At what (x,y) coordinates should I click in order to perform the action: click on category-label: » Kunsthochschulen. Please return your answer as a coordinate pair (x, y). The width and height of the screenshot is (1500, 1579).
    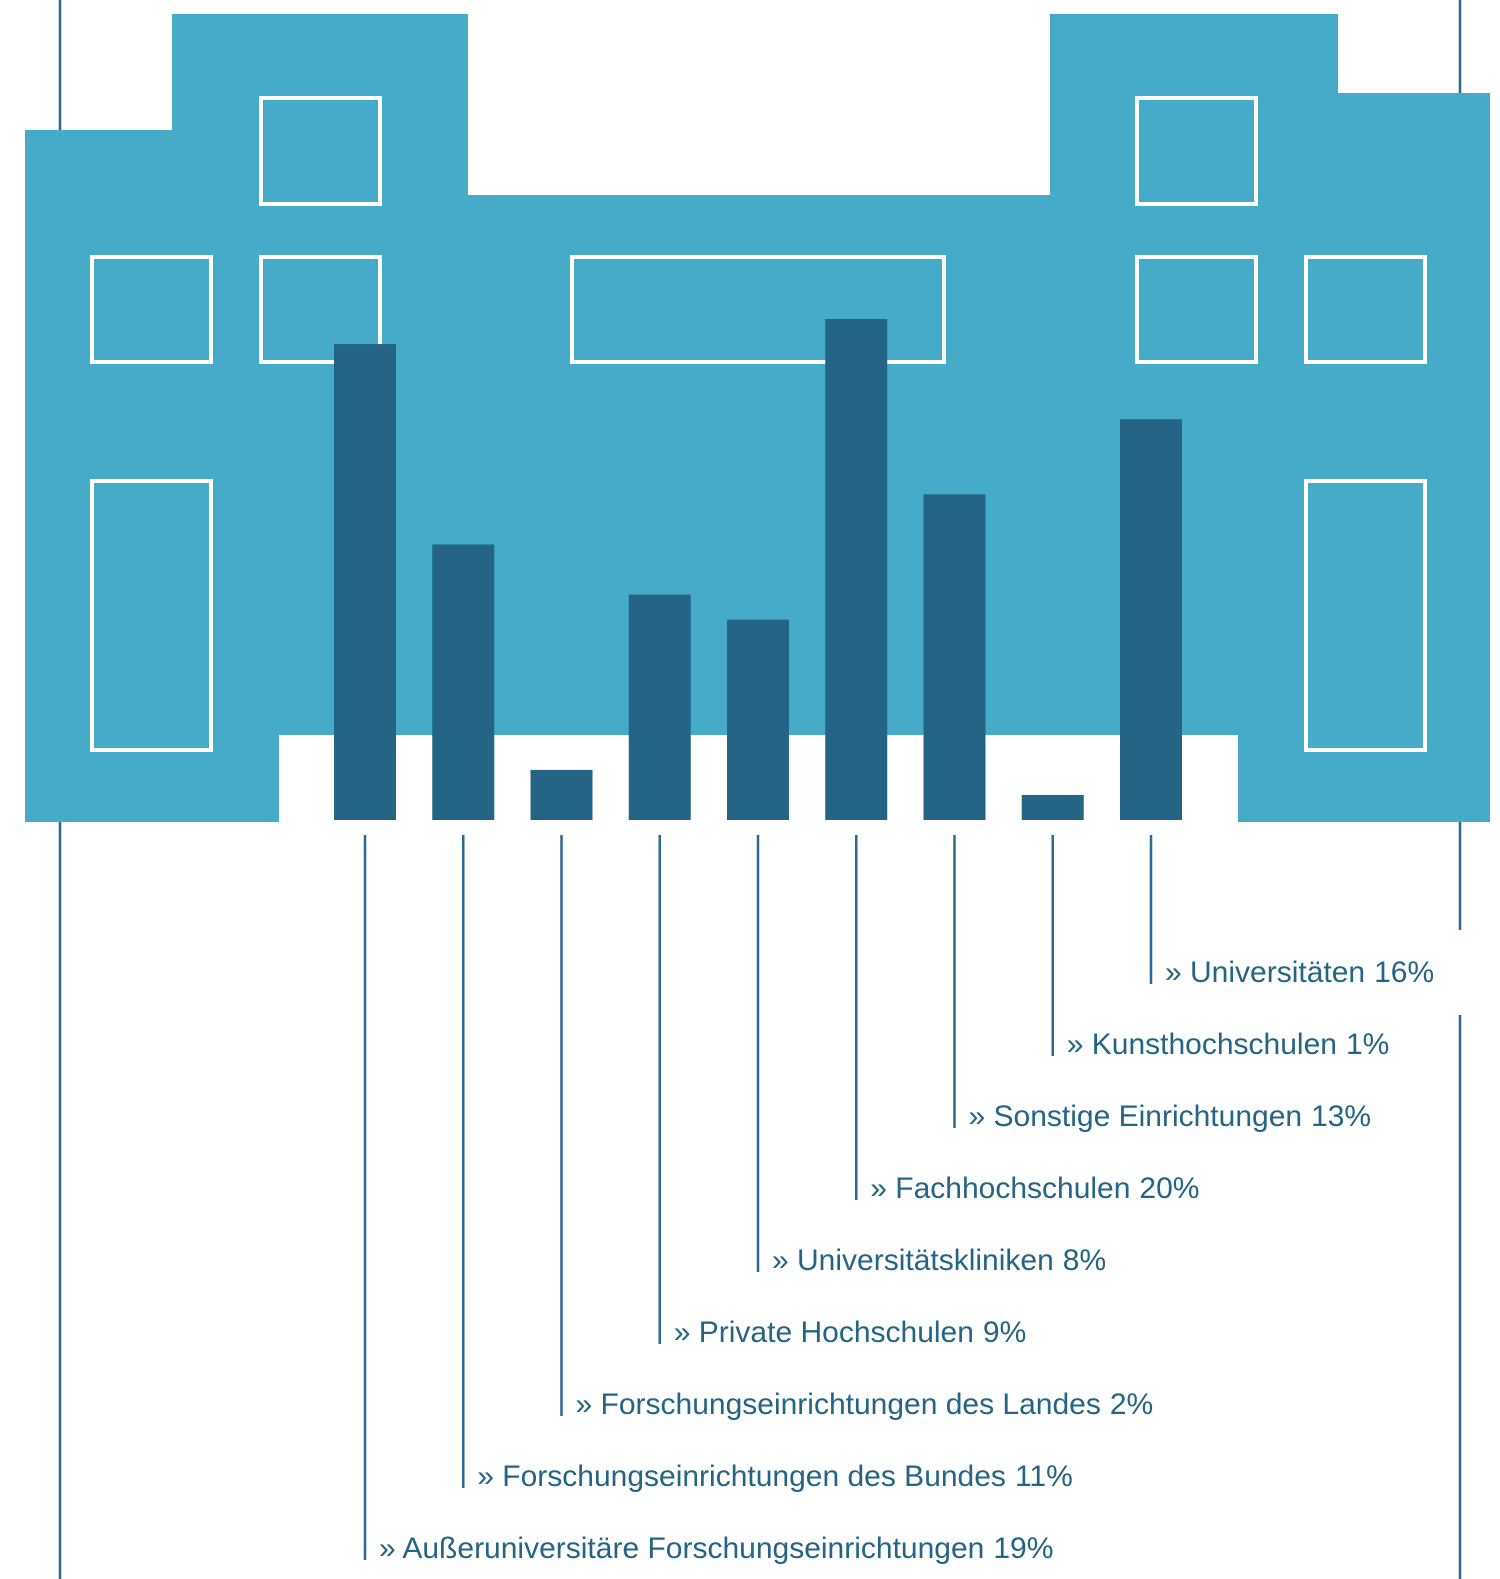
    Looking at the image, I should click on (1202, 1044).